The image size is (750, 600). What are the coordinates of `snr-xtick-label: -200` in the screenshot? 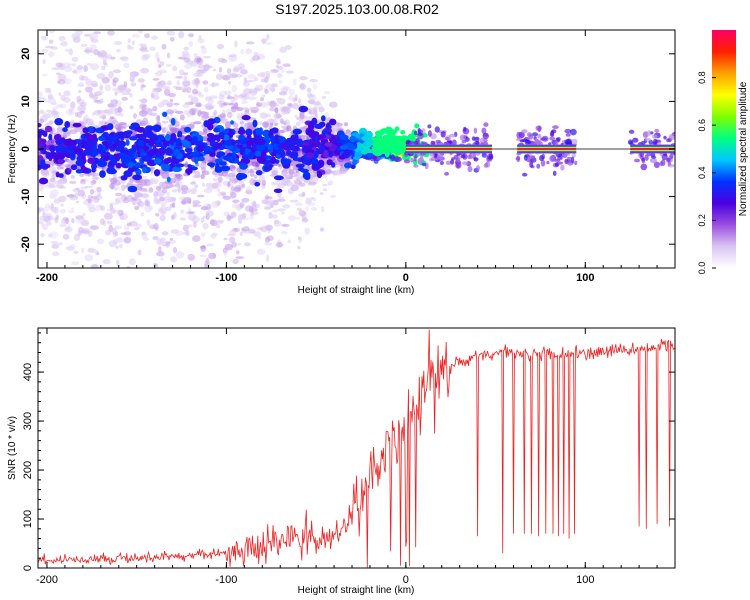 It's located at (47, 580).